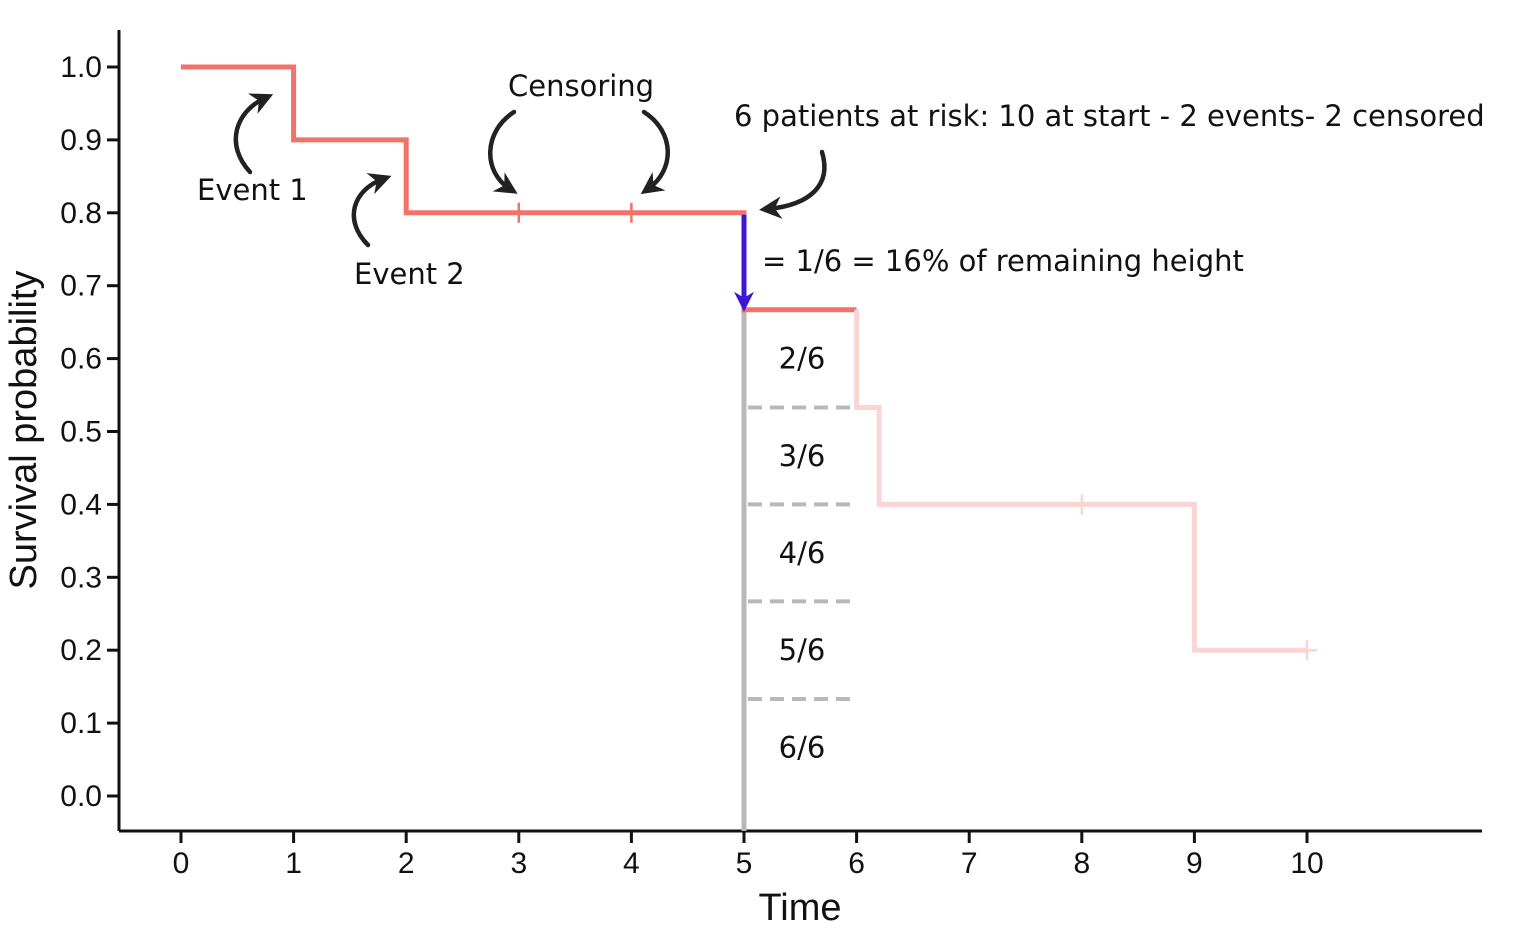  What do you see at coordinates (1081, 863) in the screenshot?
I see `x-tick-label: 8` at bounding box center [1081, 863].